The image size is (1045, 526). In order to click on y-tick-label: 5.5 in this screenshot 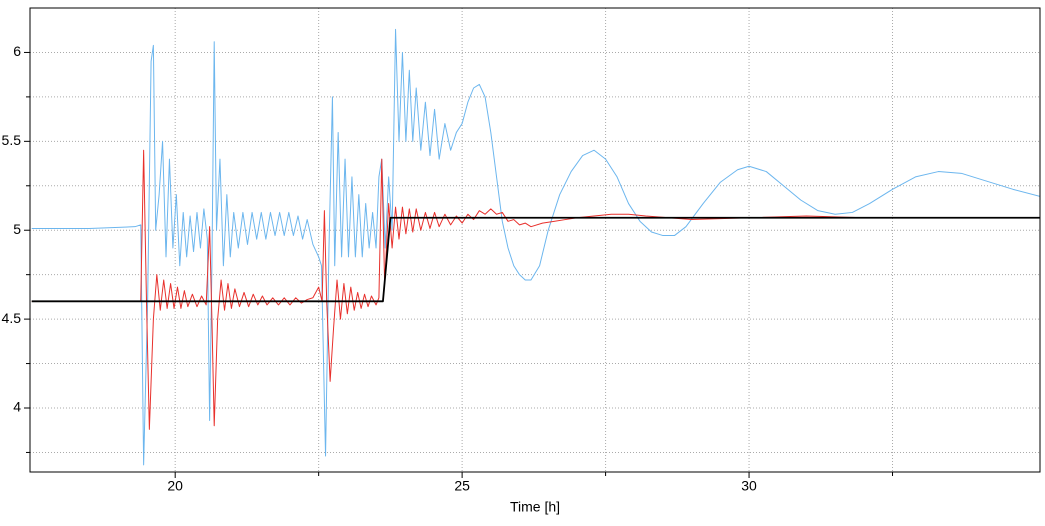, I will do `click(12, 140)`.